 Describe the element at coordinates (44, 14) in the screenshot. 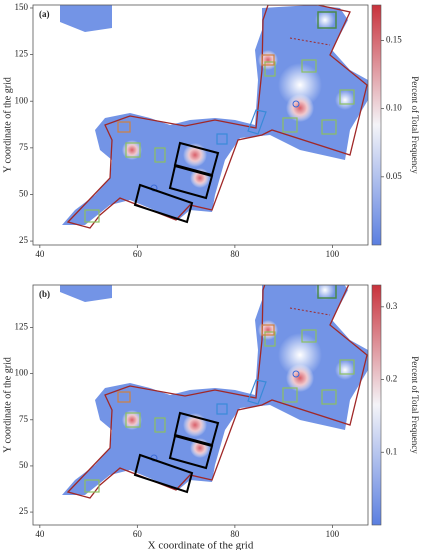

I see `panel-label: (a)` at that location.